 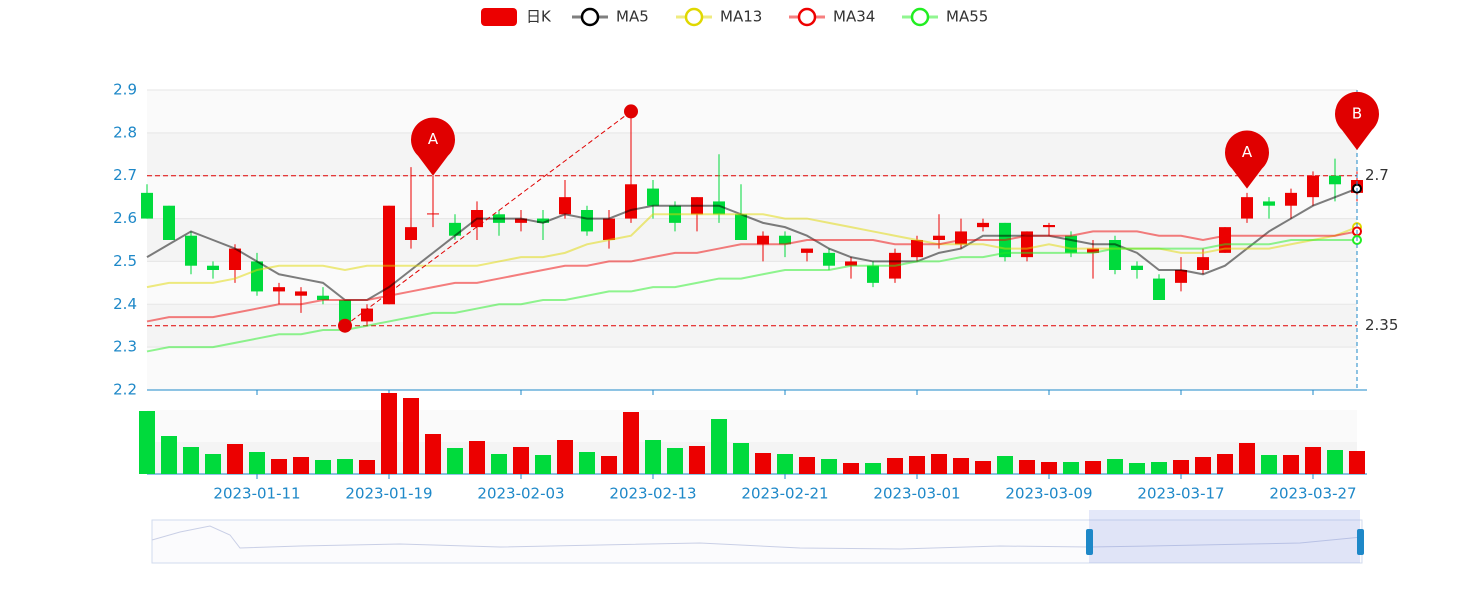 What do you see at coordinates (1312, 494) in the screenshot?
I see `x-tick-label: 2023-03-27` at bounding box center [1312, 494].